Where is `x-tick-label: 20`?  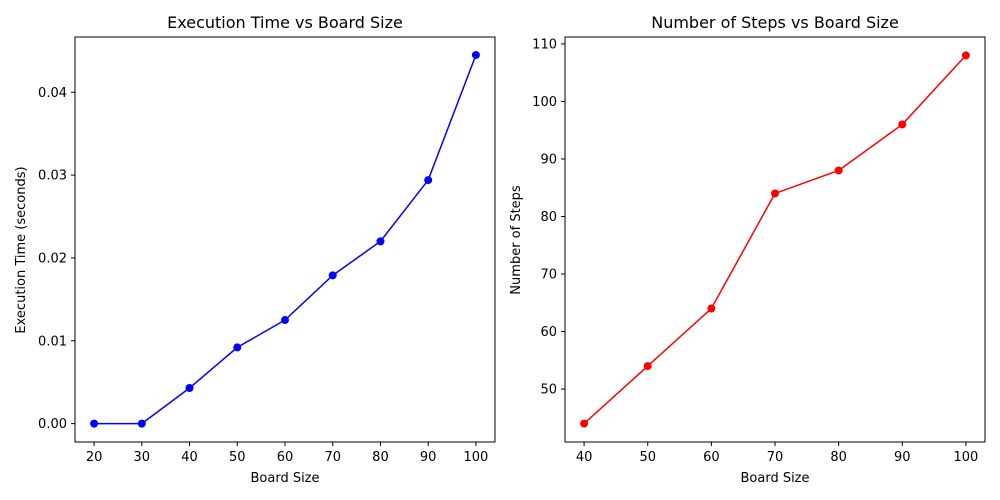
x-tick-label: 20 is located at coordinates (94, 457).